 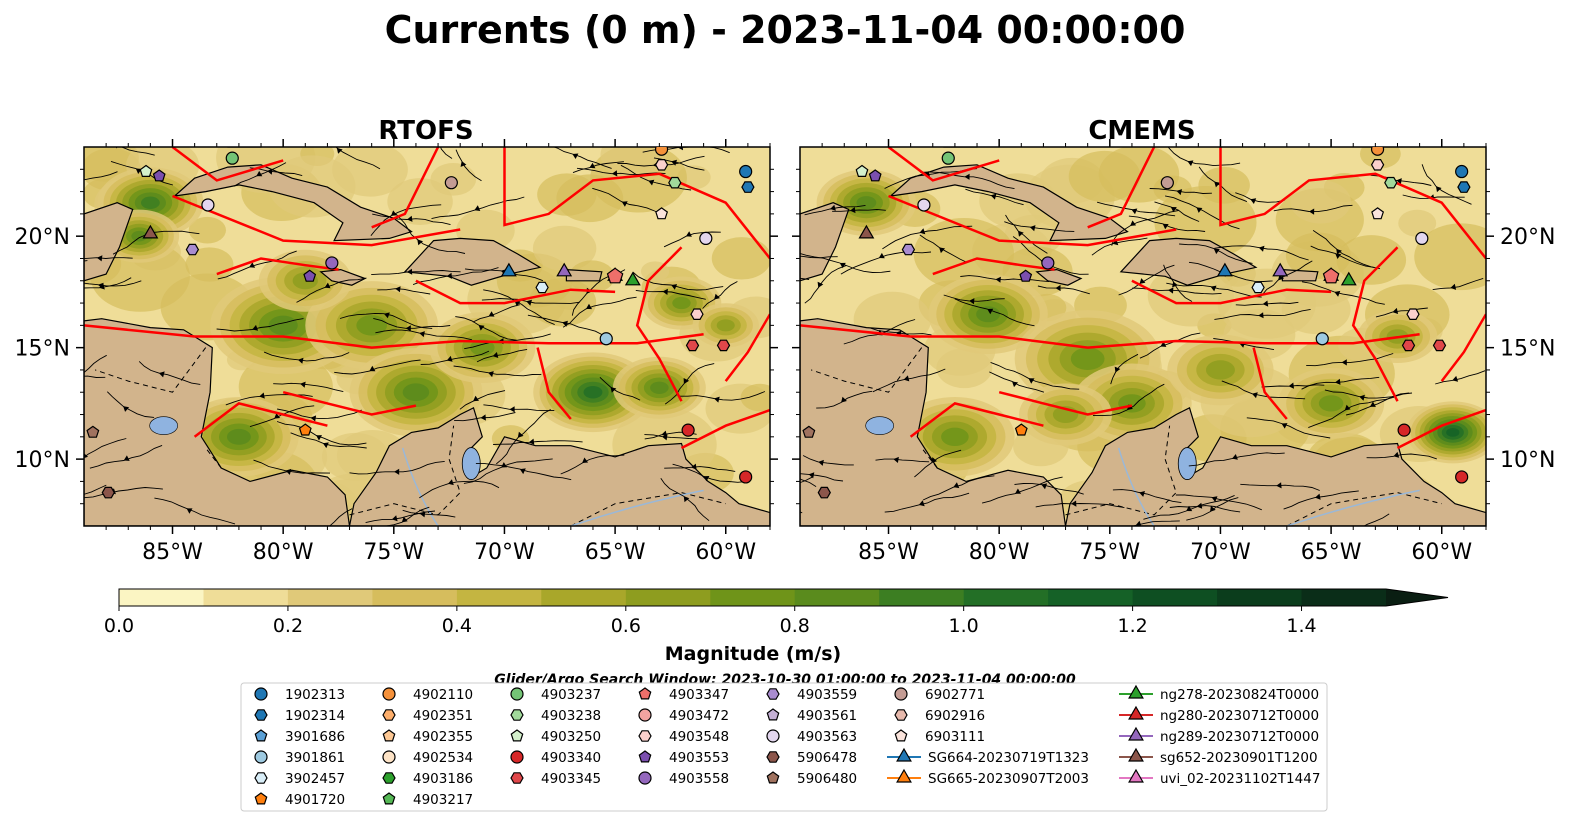 I want to click on legend-label: 4902110, so click(x=443, y=695).